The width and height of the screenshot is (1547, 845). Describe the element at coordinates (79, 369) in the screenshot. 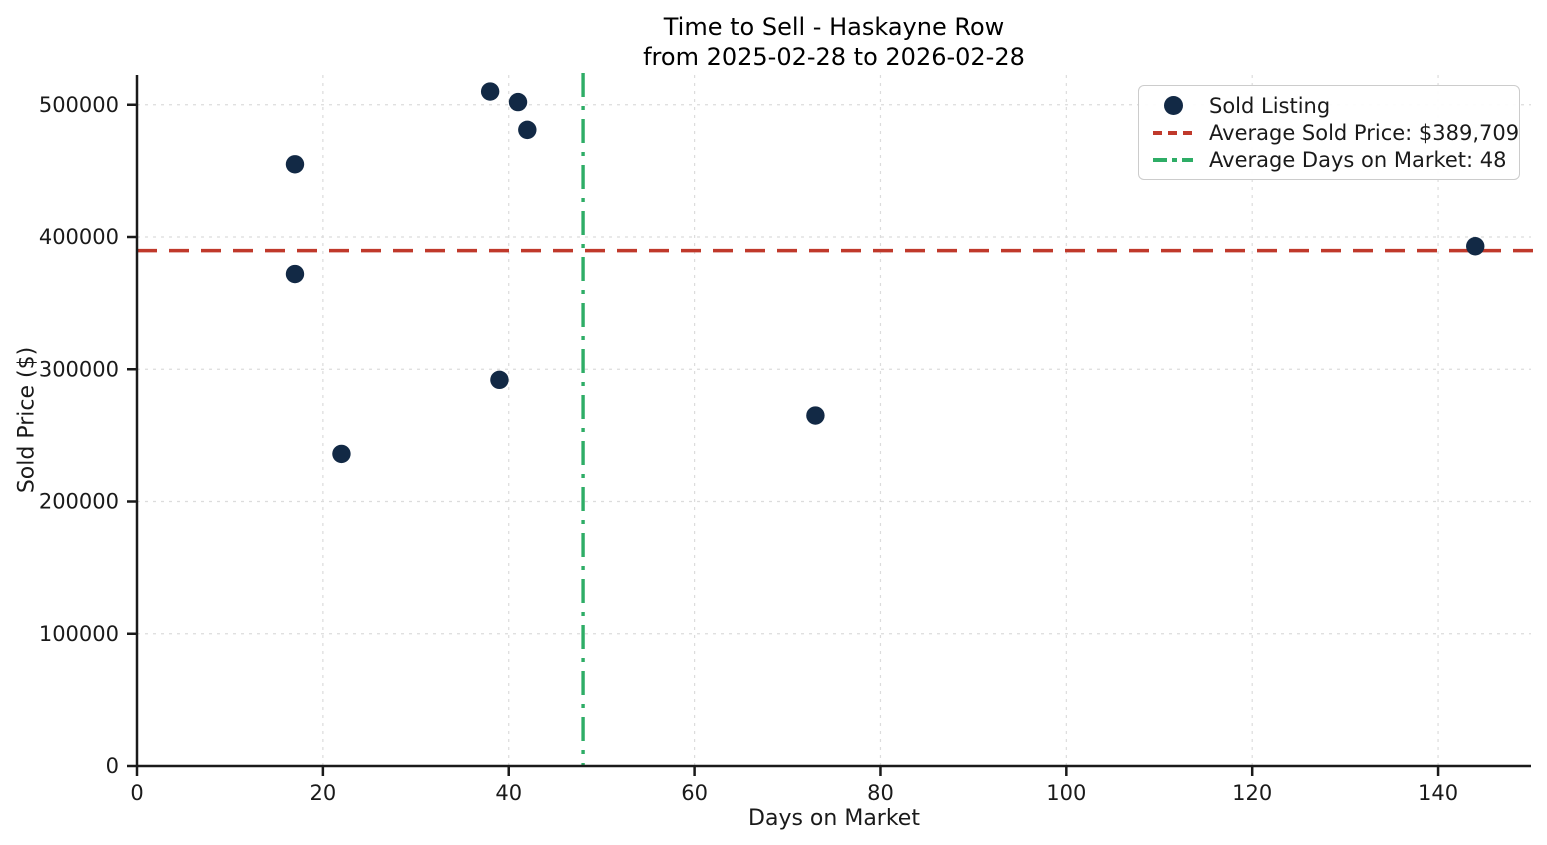

I see `y-tick-label: 300000` at that location.